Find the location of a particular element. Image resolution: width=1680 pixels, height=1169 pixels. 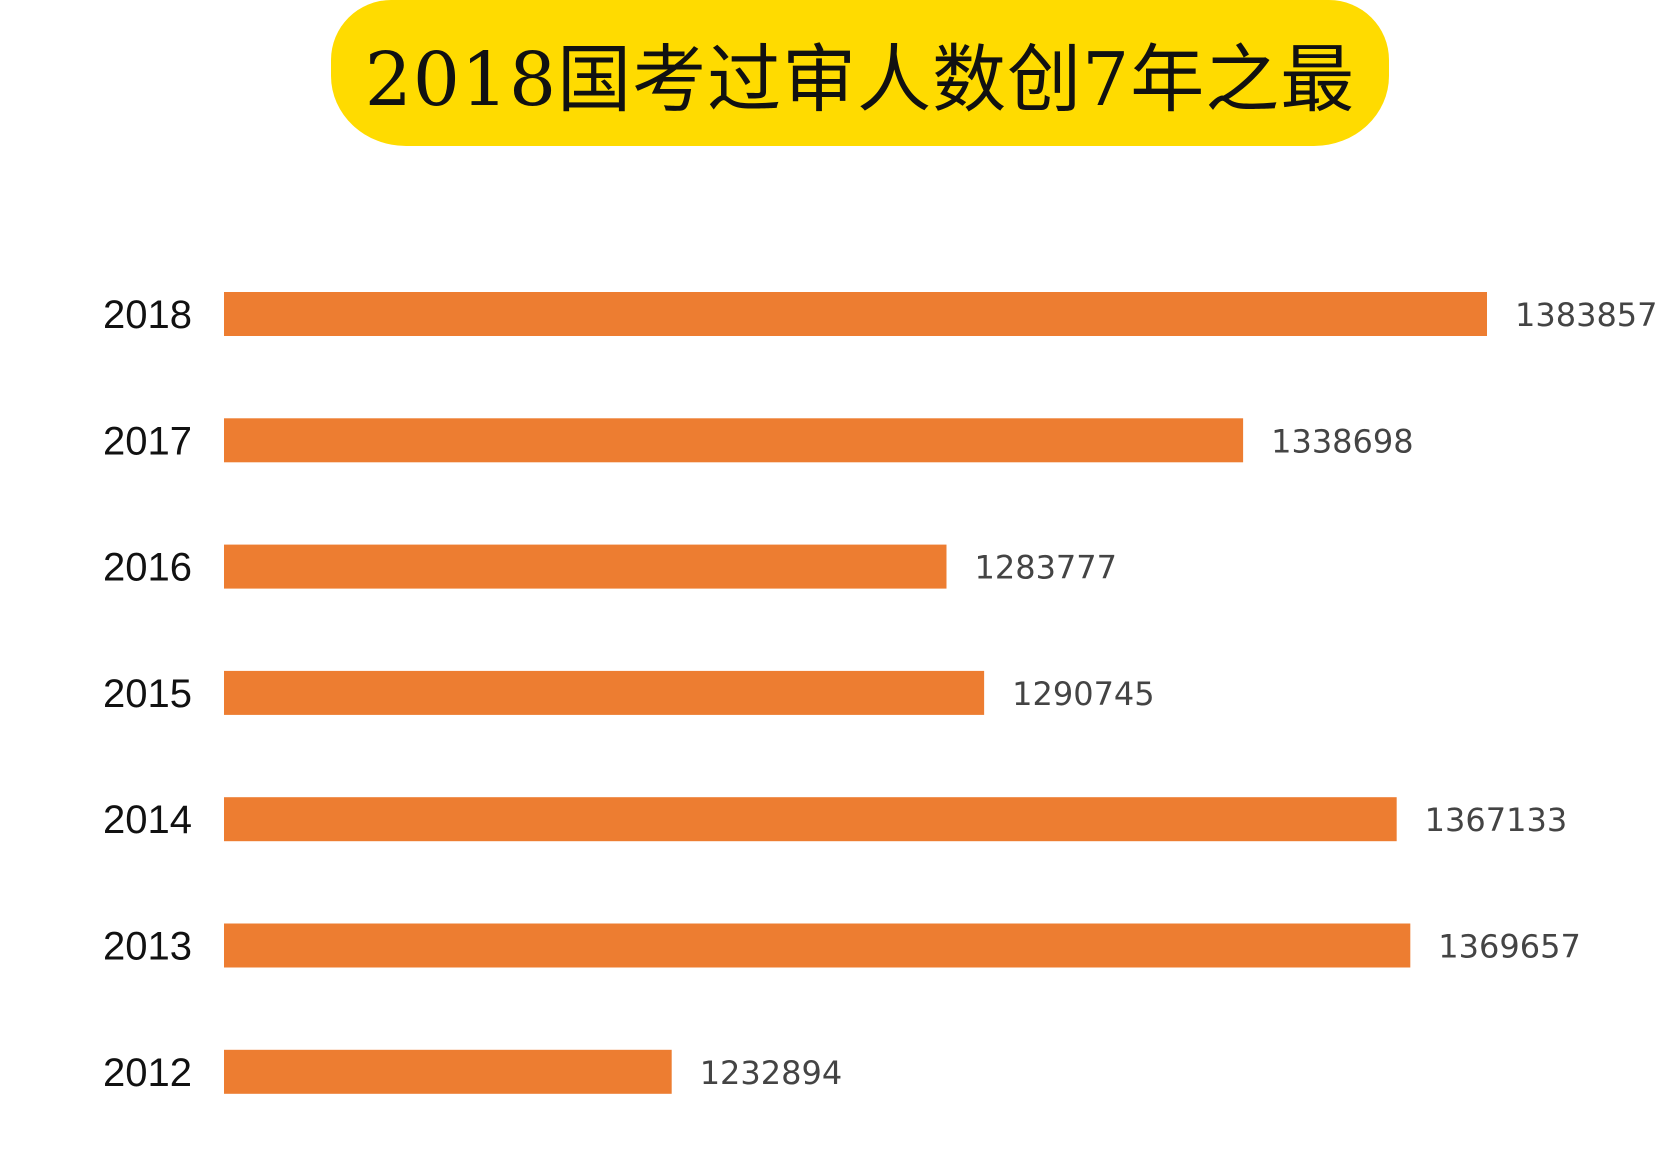

value-label-2018: 1383857 is located at coordinates (1586, 315).